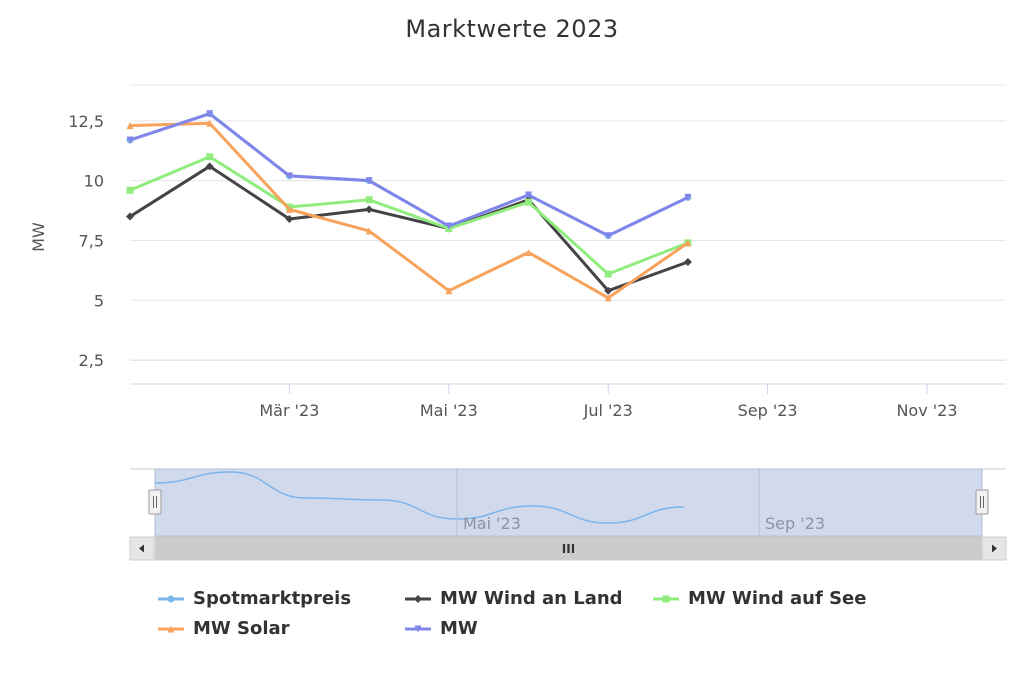 The width and height of the screenshot is (1024, 683). I want to click on arrow-left-icon, so click(141, 548).